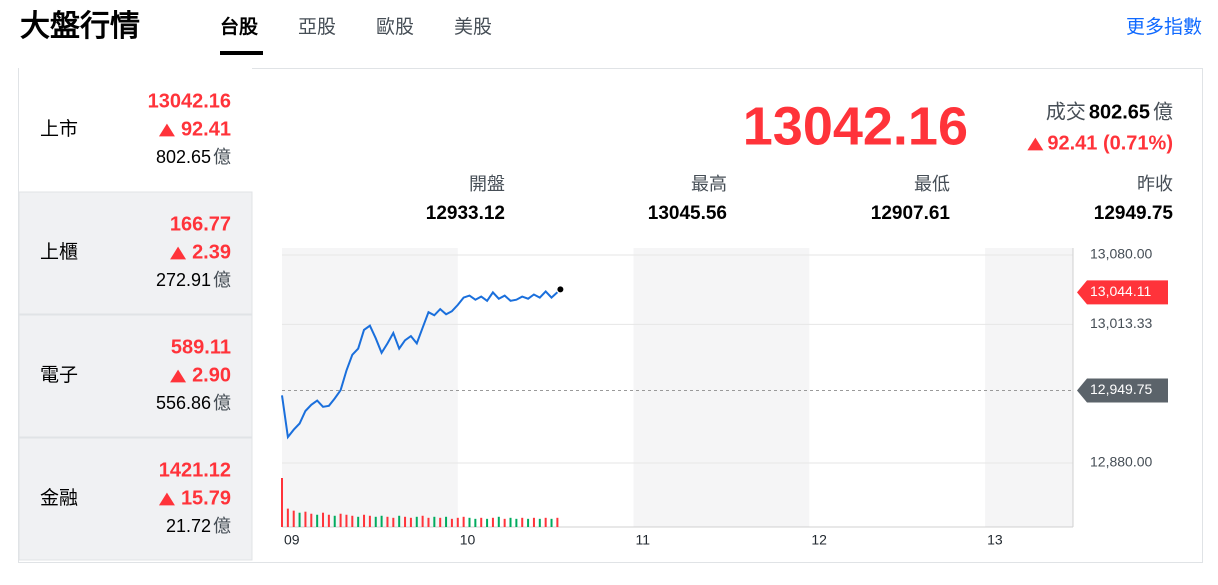 Image resolution: width=1218 pixels, height=585 pixels. Describe the element at coordinates (200, 224) in the screenshot. I see `index-price: 166.77` at that location.